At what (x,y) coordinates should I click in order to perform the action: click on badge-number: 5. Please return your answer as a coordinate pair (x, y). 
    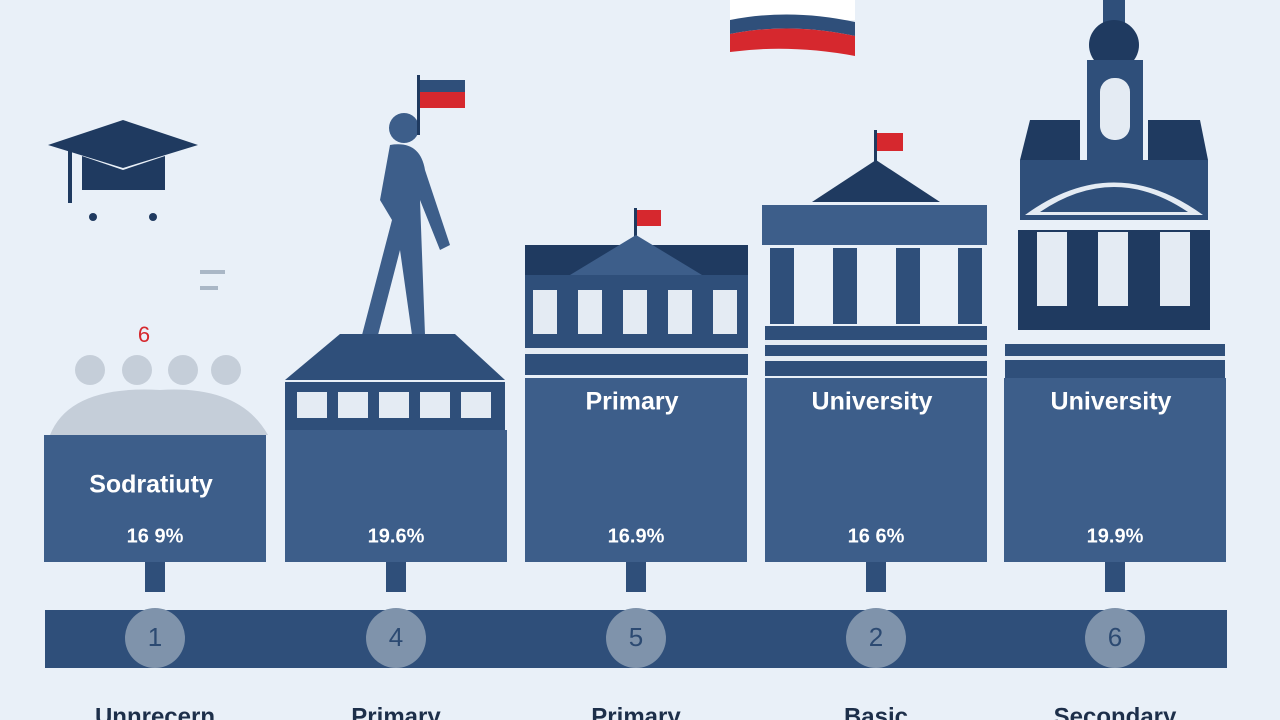
    Looking at the image, I should click on (636, 637).